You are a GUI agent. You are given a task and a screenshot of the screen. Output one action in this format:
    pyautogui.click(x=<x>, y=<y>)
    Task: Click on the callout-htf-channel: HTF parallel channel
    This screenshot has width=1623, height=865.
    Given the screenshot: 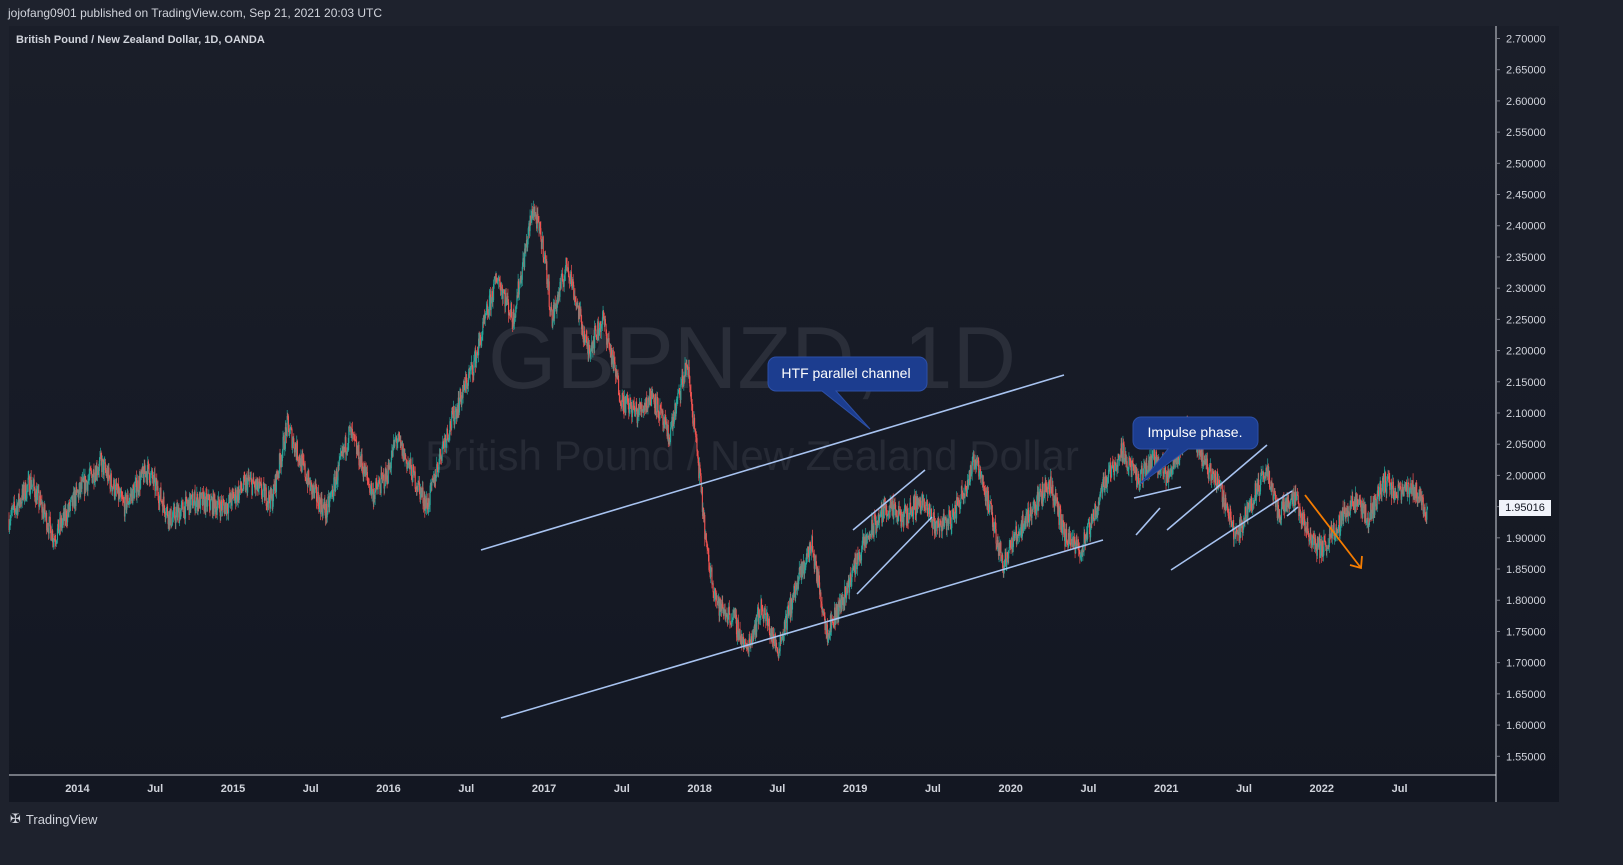 What is the action you would take?
    pyautogui.click(x=847, y=393)
    